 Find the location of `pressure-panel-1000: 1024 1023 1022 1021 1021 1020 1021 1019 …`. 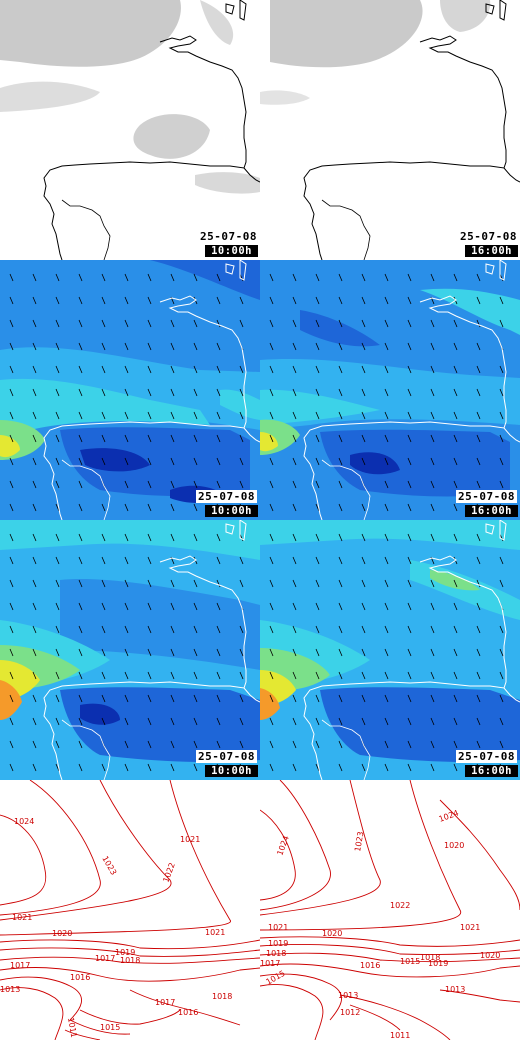

pressure-panel-1000: 1024 1023 1022 1021 1021 1020 1021 1019 … is located at coordinates (130, 910).